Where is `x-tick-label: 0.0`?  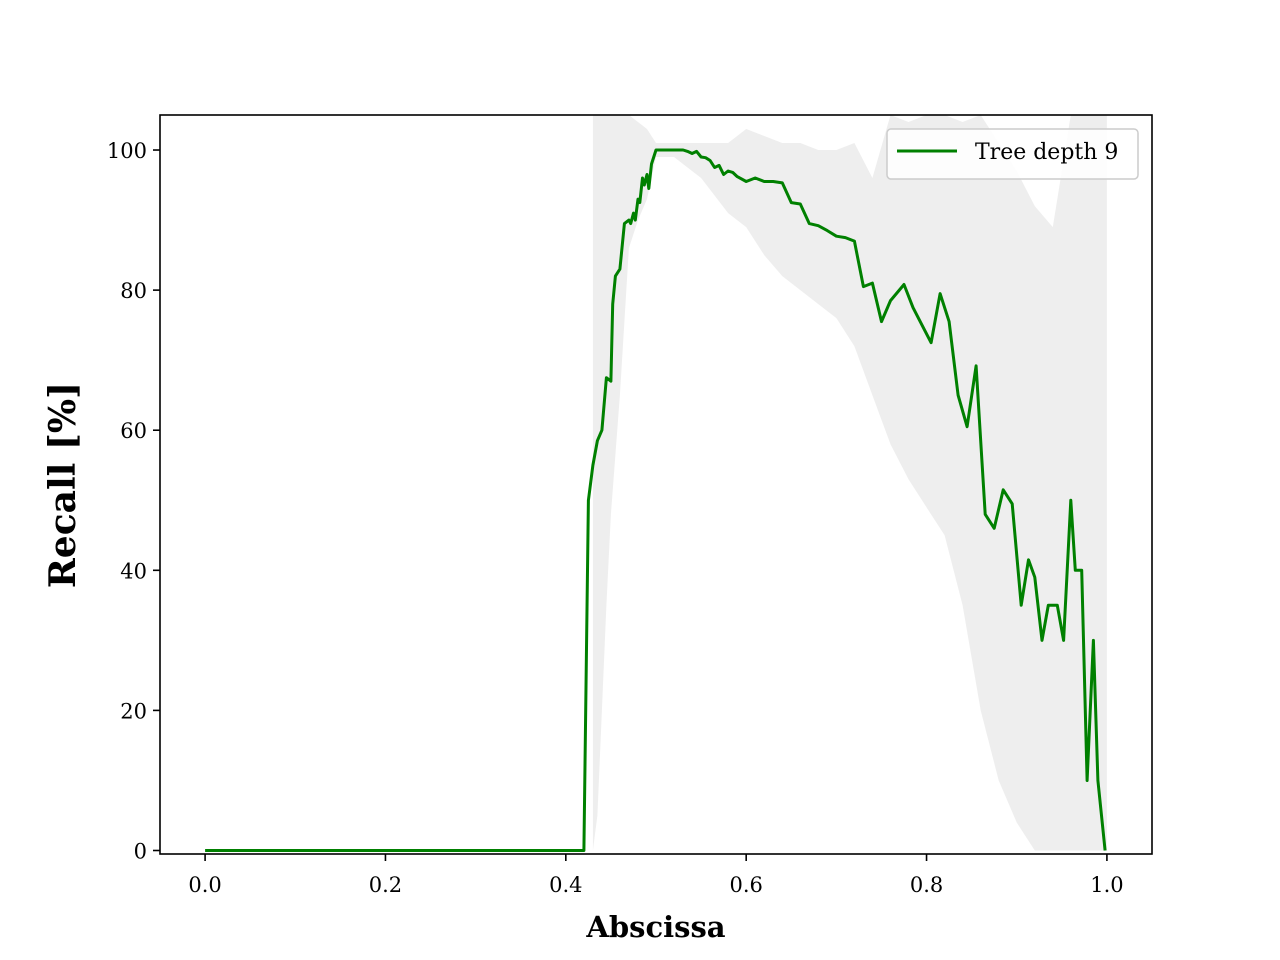
x-tick-label: 0.0 is located at coordinates (204, 885).